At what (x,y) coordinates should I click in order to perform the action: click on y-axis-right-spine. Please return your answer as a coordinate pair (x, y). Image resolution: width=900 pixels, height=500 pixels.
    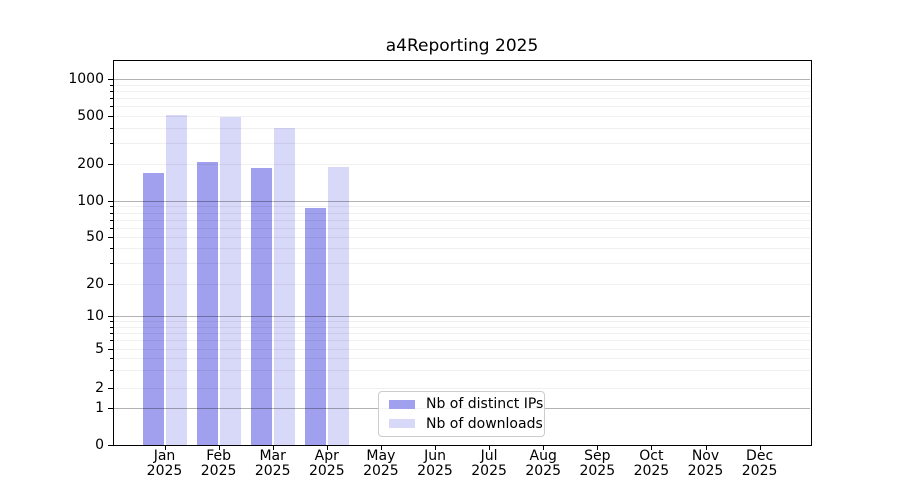
    Looking at the image, I should click on (811, 253).